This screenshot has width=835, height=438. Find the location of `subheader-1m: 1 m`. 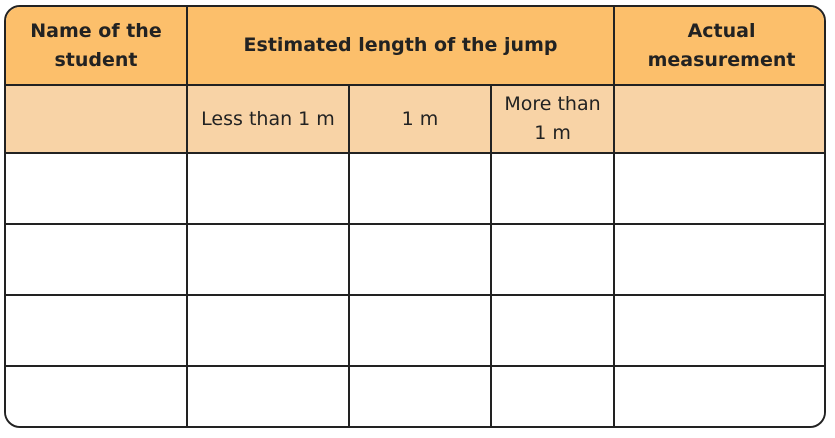

subheader-1m: 1 m is located at coordinates (420, 119).